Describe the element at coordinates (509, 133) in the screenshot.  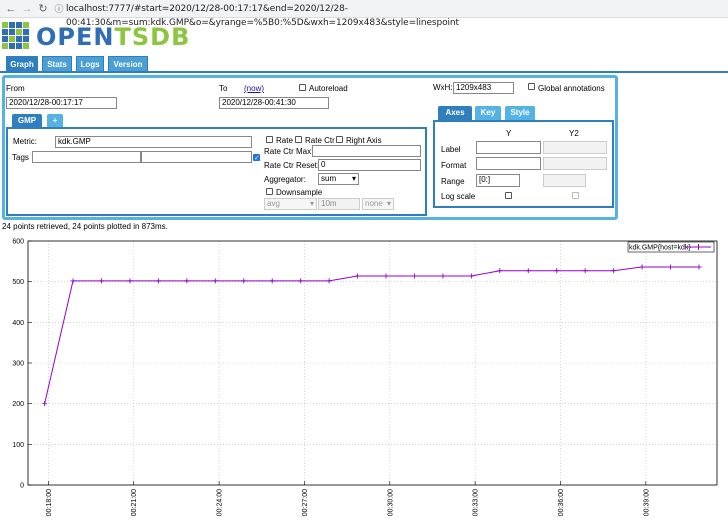
I see `y-column-header: Y` at that location.